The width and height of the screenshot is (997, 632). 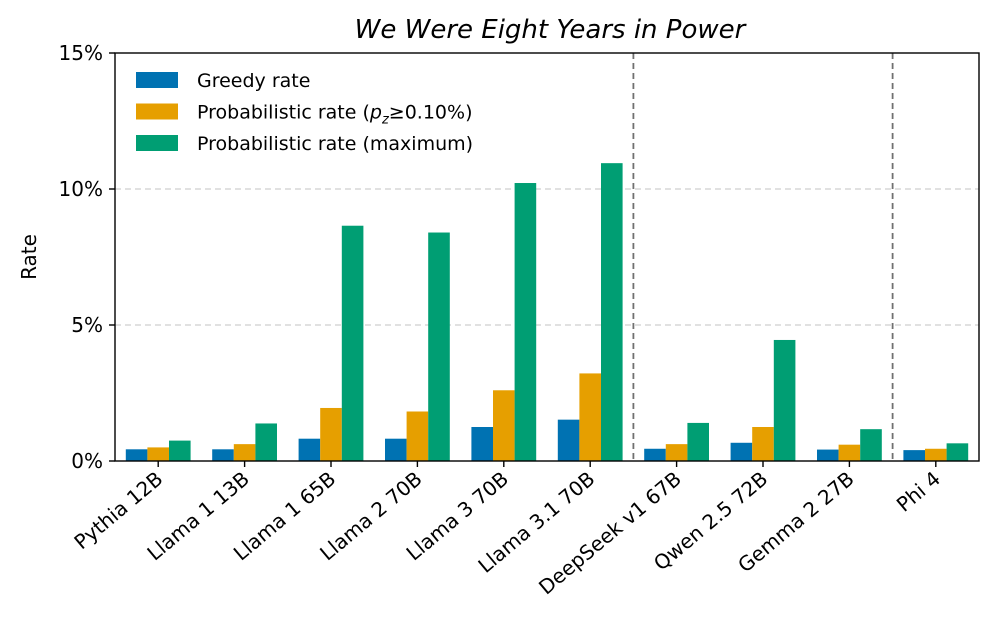 I want to click on legend-label: Probabilistic rate (pz≥0.10%), so click(x=335, y=115).